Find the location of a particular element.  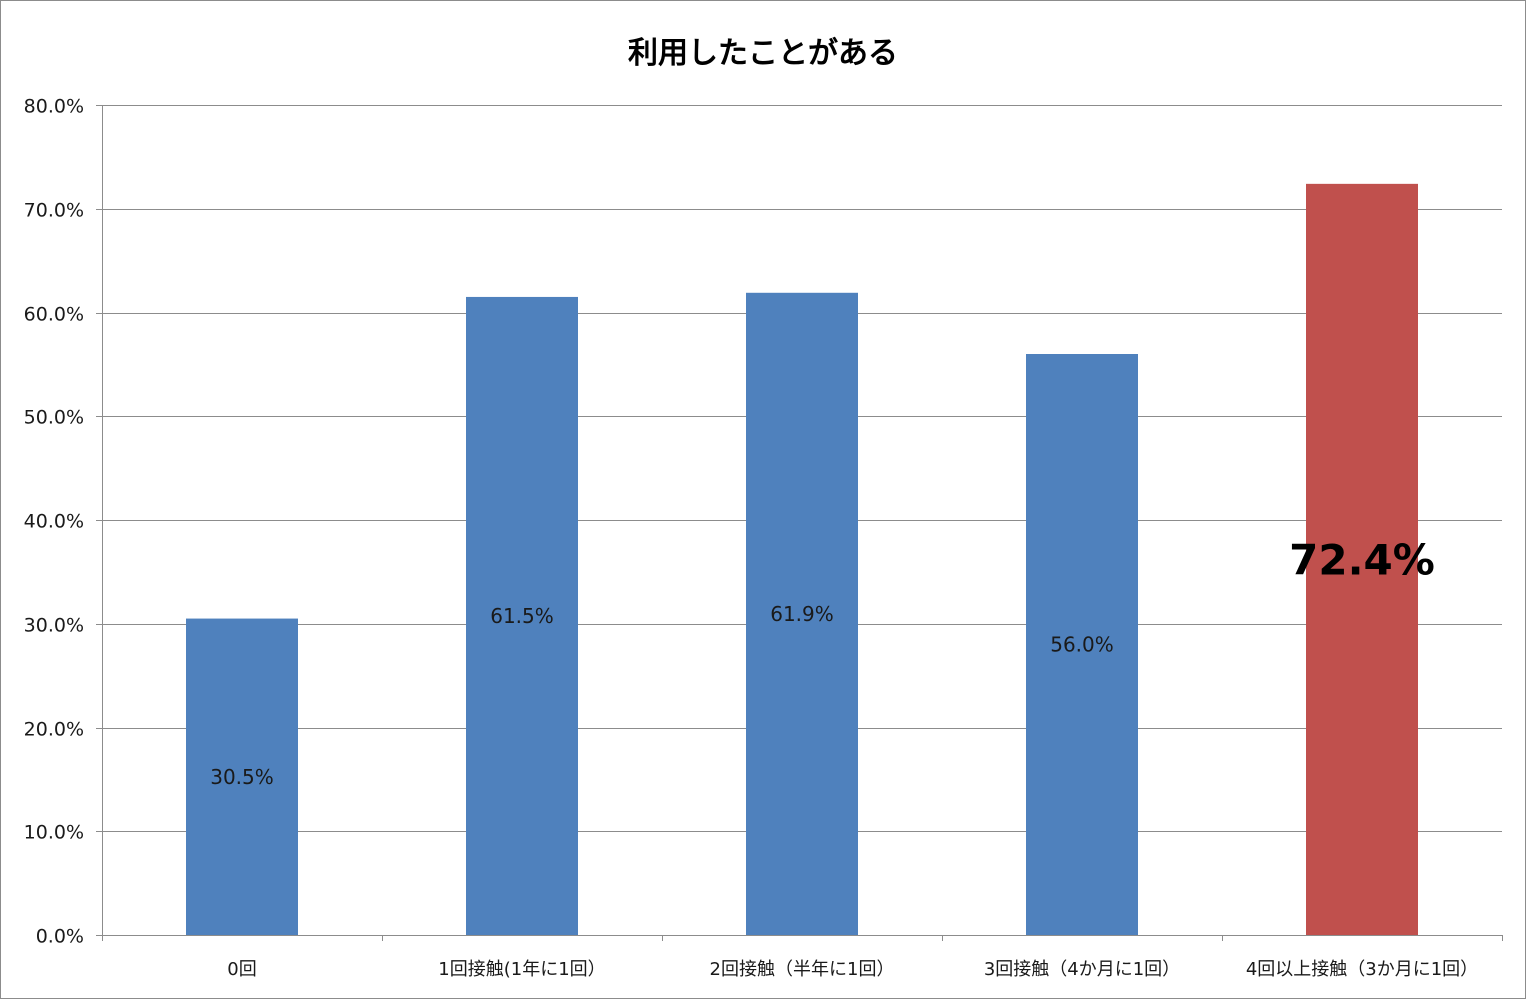

x-category-label: 2回接触（半年に1回） is located at coordinates (802, 969).